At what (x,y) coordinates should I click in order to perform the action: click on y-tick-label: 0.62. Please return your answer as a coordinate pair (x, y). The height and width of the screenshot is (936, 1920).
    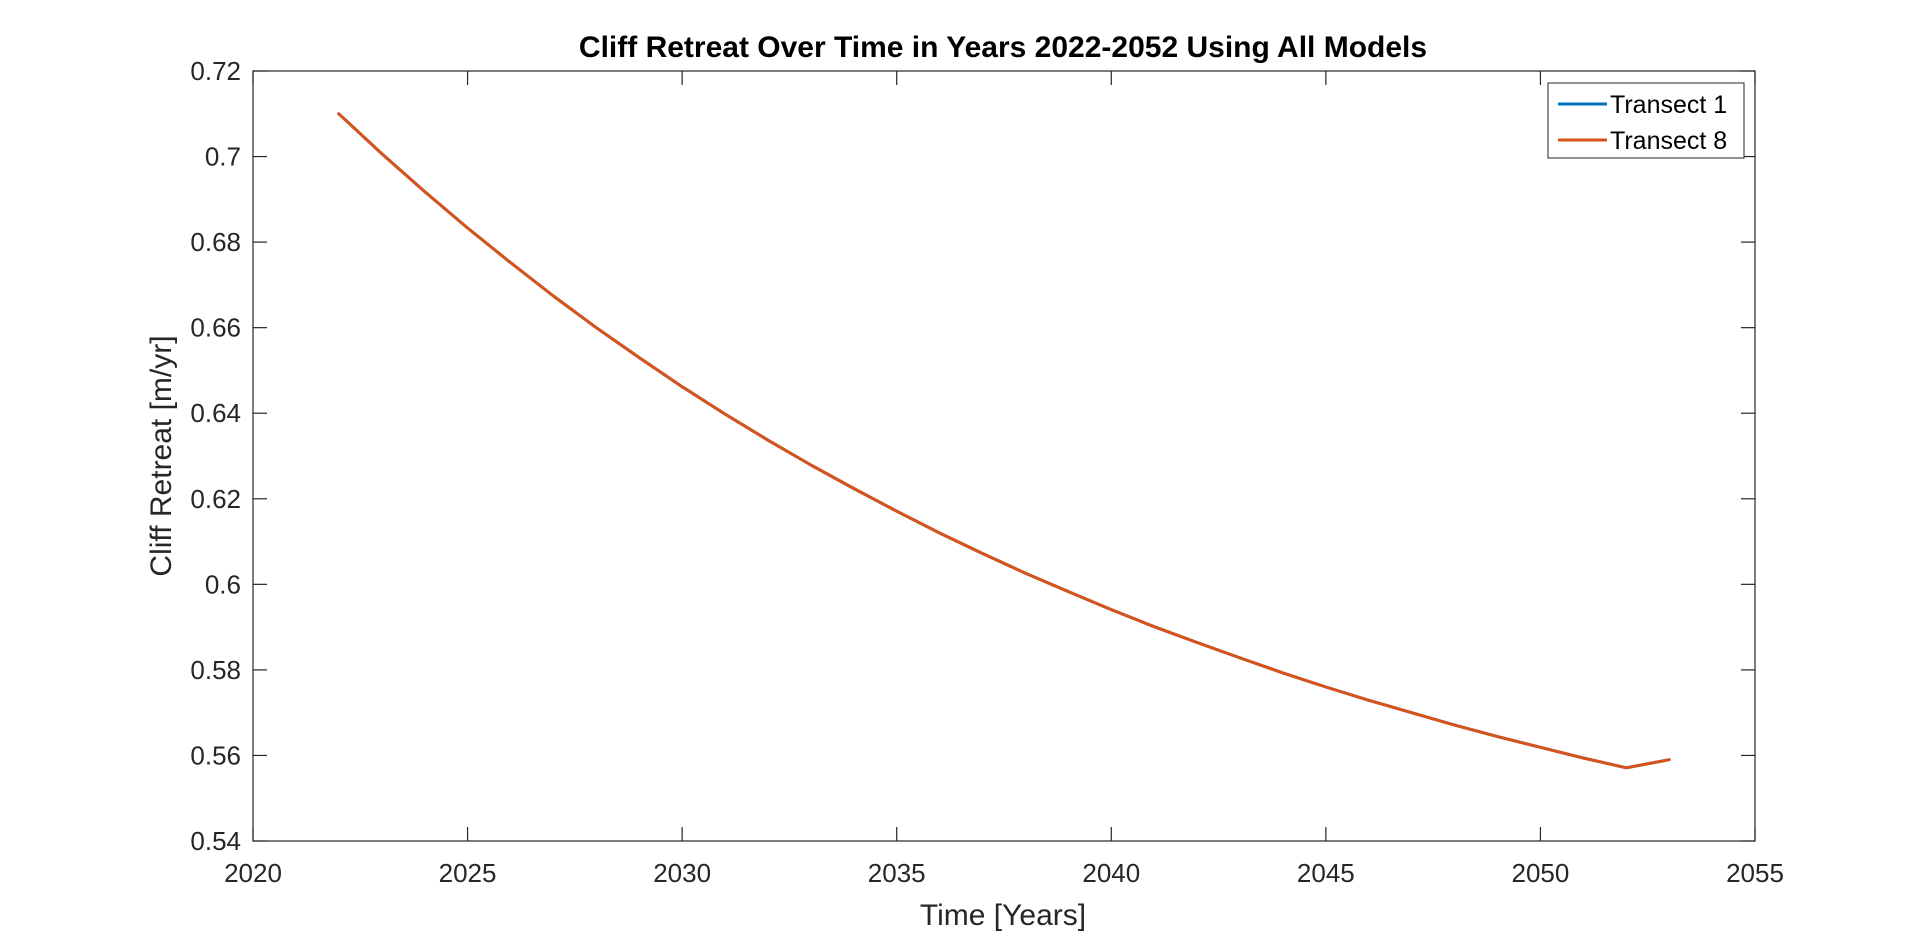
    Looking at the image, I should click on (215, 499).